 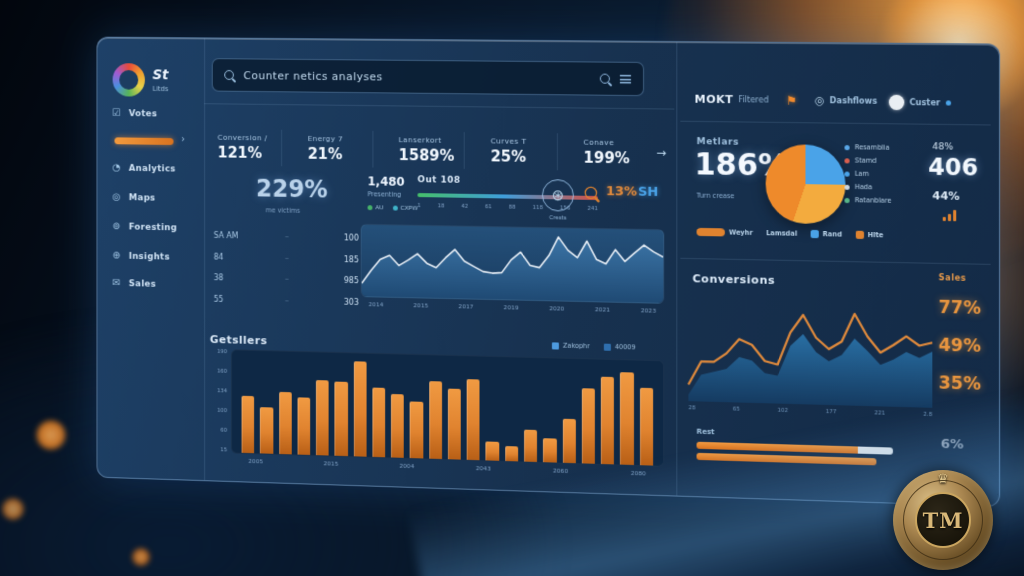 I want to click on secondary-brand: MOKT Filtered, so click(x=731, y=99).